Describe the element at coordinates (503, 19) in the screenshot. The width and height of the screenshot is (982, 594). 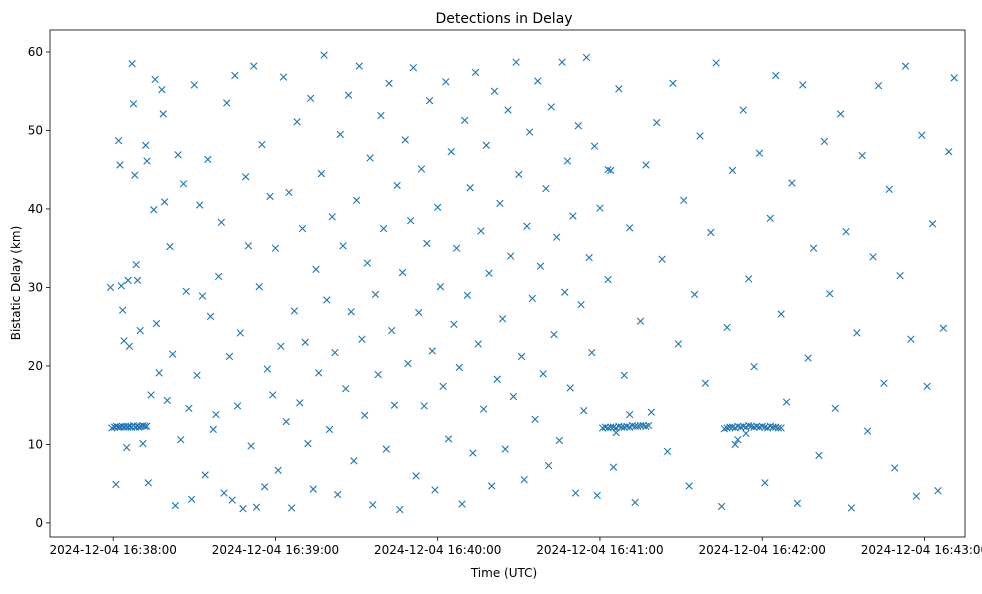
I see `chart-title: Detections in Delay` at that location.